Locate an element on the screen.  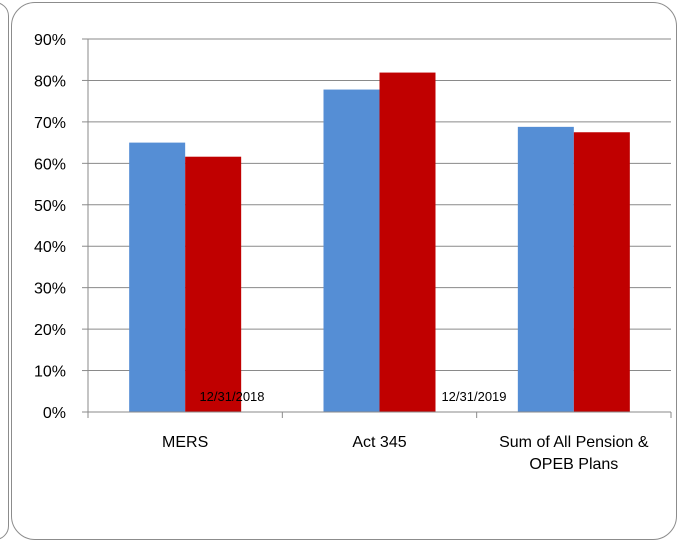
y-tick-label: 0% is located at coordinates (54, 413).